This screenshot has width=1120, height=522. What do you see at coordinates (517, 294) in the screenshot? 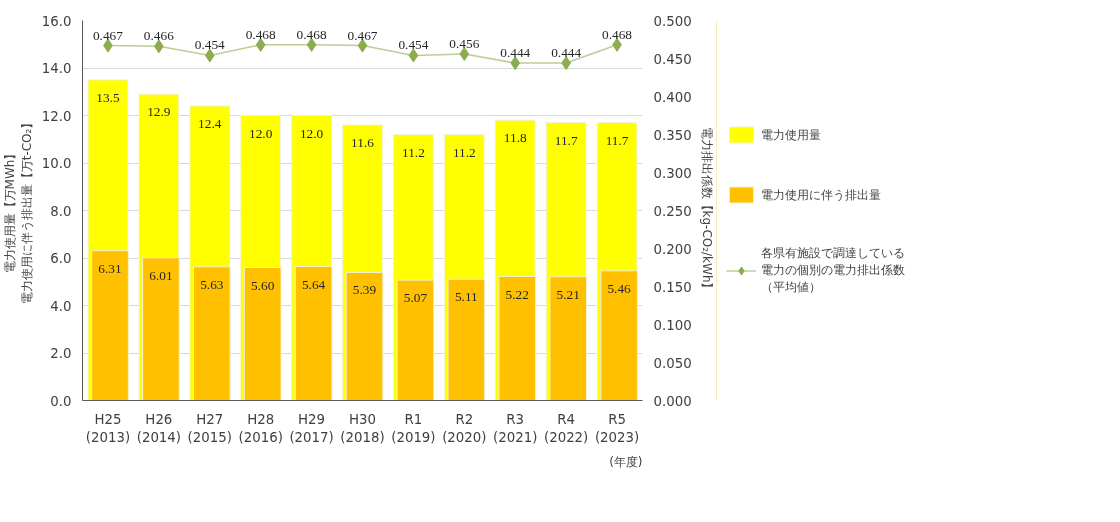
I see `data-label: 5.22` at bounding box center [517, 294].